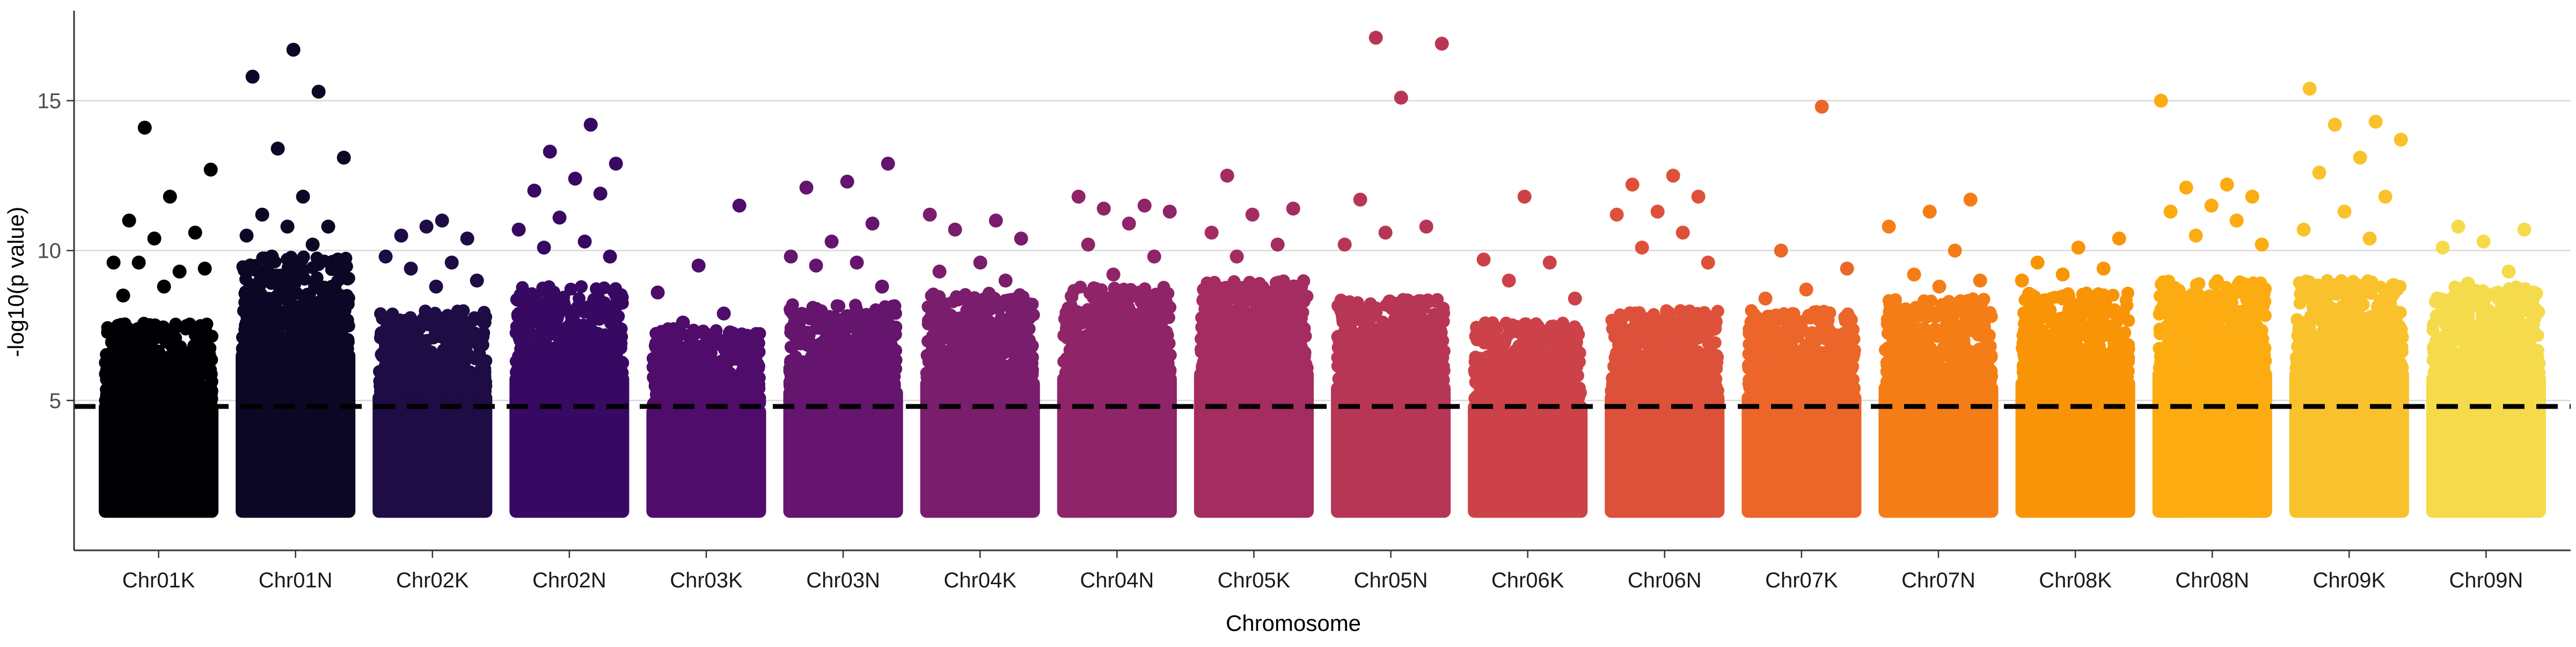 This screenshot has height=647, width=2576. I want to click on chromosome-Chr04N, so click(1117, 354).